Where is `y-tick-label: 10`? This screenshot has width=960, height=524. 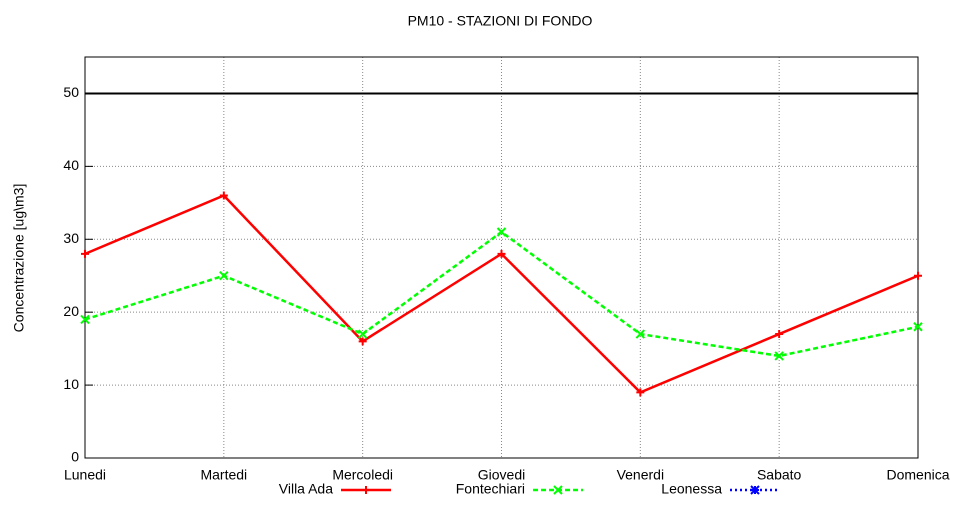
y-tick-label: 10 is located at coordinates (71, 384).